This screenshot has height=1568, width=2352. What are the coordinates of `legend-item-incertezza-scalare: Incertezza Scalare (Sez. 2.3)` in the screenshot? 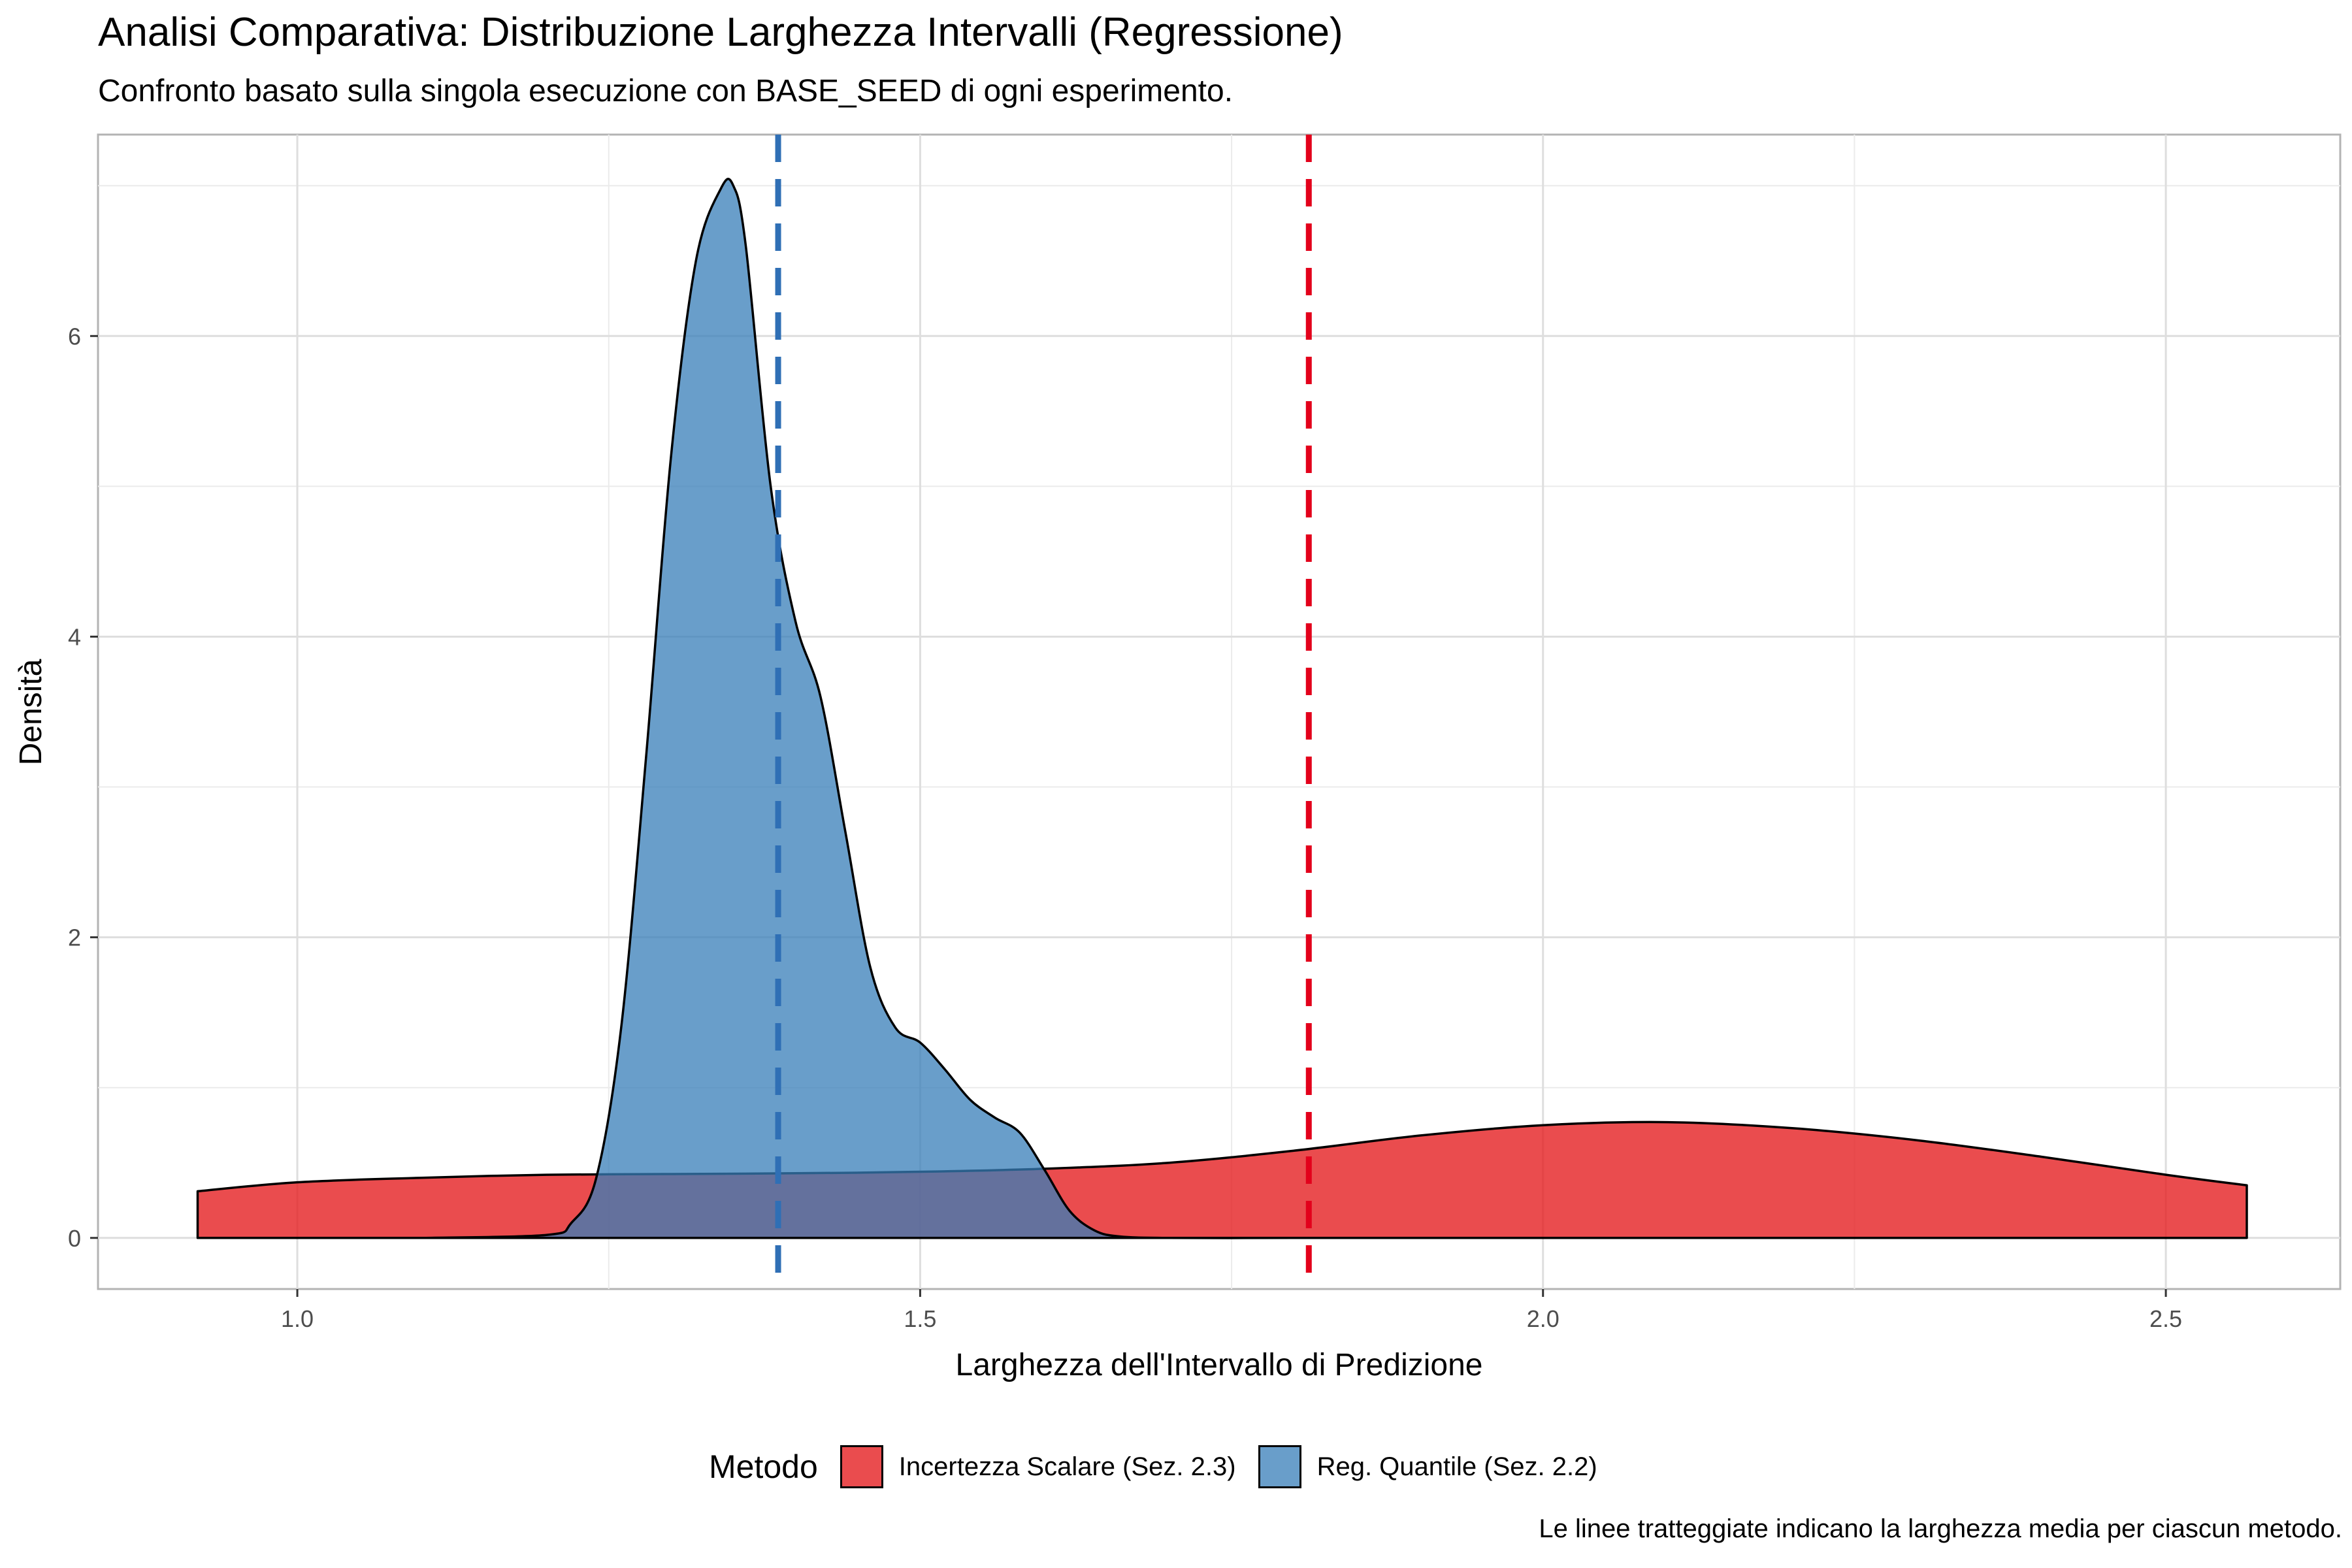 It's located at (1038, 1466).